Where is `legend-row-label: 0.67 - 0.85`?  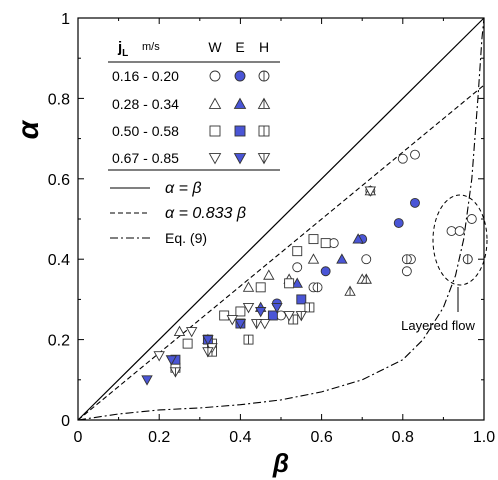 legend-row-label: 0.67 - 0.85 is located at coordinates (145, 158).